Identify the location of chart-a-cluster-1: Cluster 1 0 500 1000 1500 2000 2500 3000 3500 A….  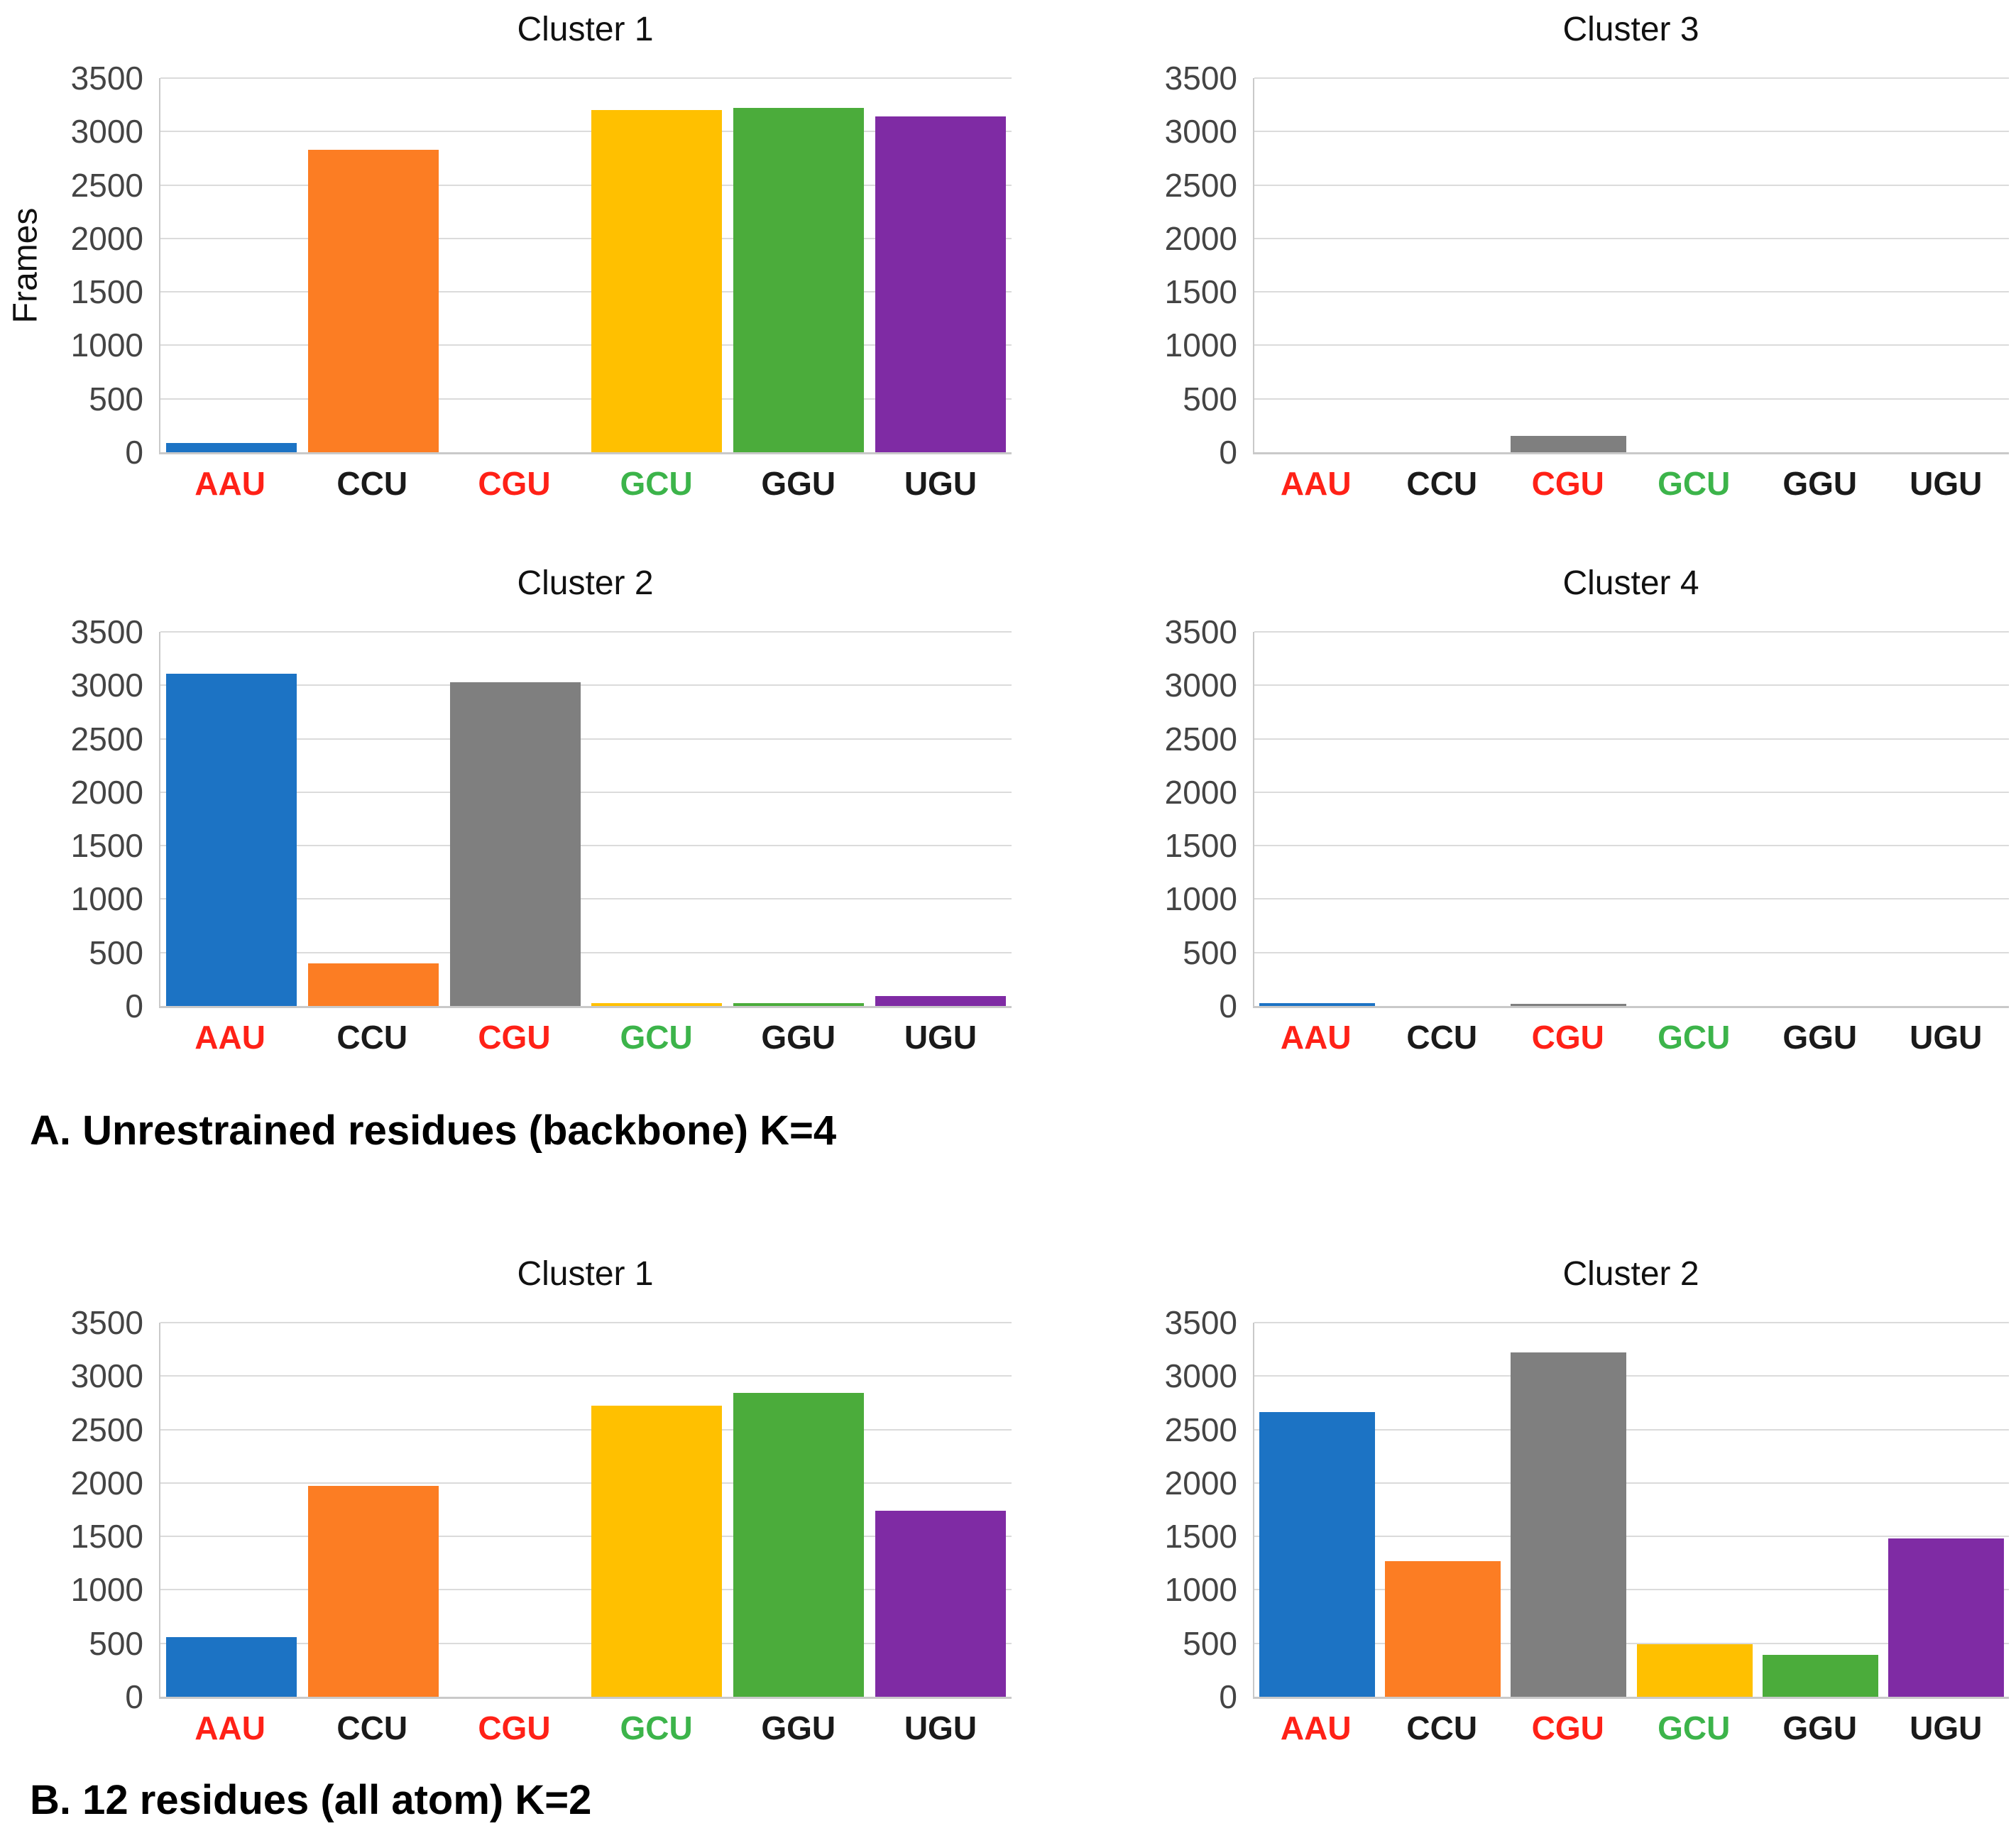
(533, 255).